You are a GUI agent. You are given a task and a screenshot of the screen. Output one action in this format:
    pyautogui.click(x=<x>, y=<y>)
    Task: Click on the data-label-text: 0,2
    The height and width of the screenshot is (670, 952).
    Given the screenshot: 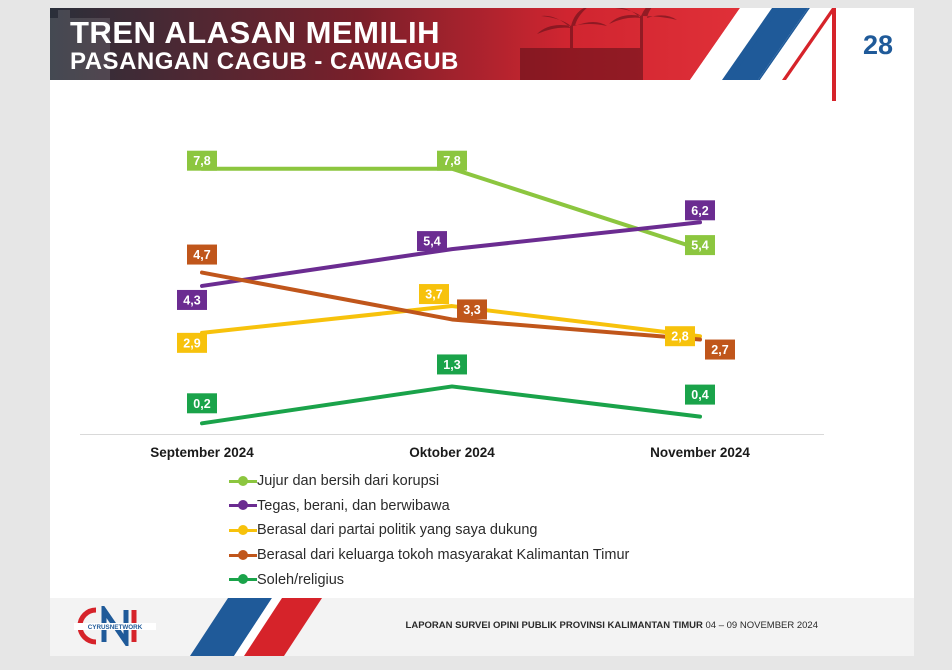 What is the action you would take?
    pyautogui.click(x=201, y=404)
    